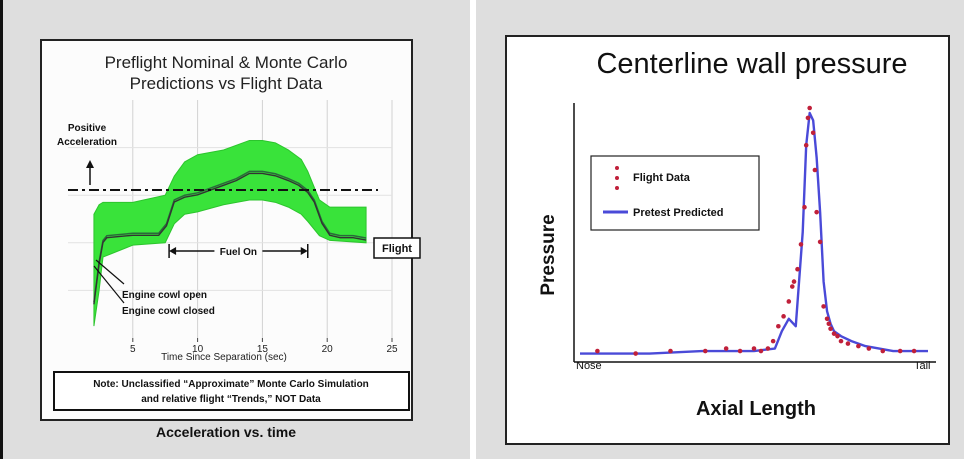  I want to click on flight-label-box, so click(397, 248).